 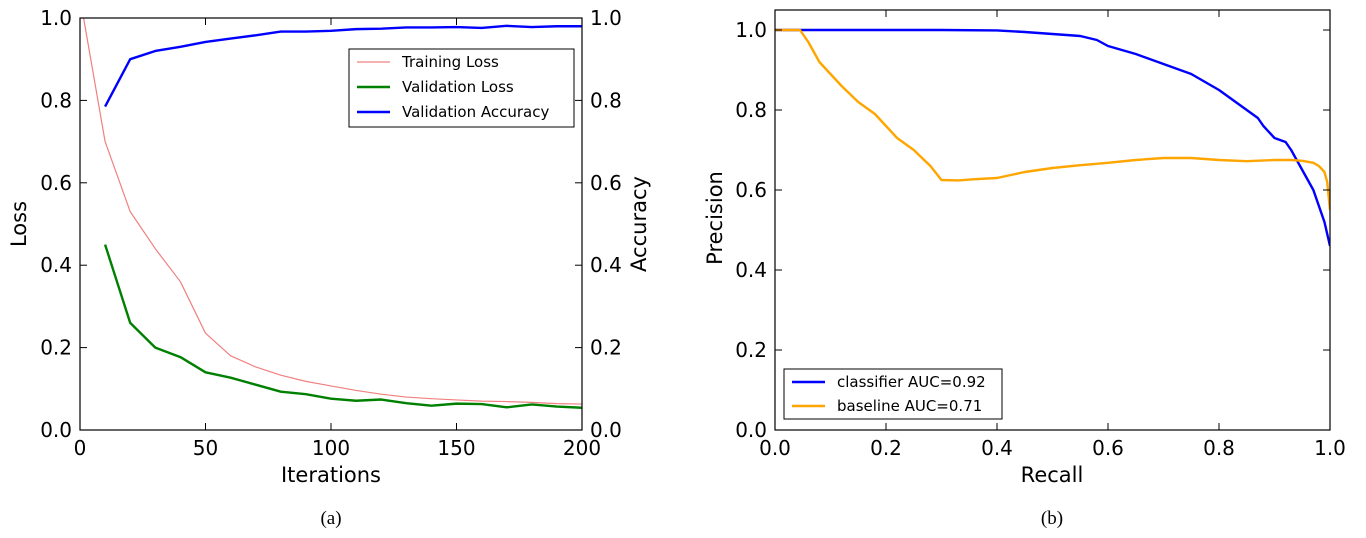 I want to click on panel-a-xtick-label: 50, so click(x=205, y=448).